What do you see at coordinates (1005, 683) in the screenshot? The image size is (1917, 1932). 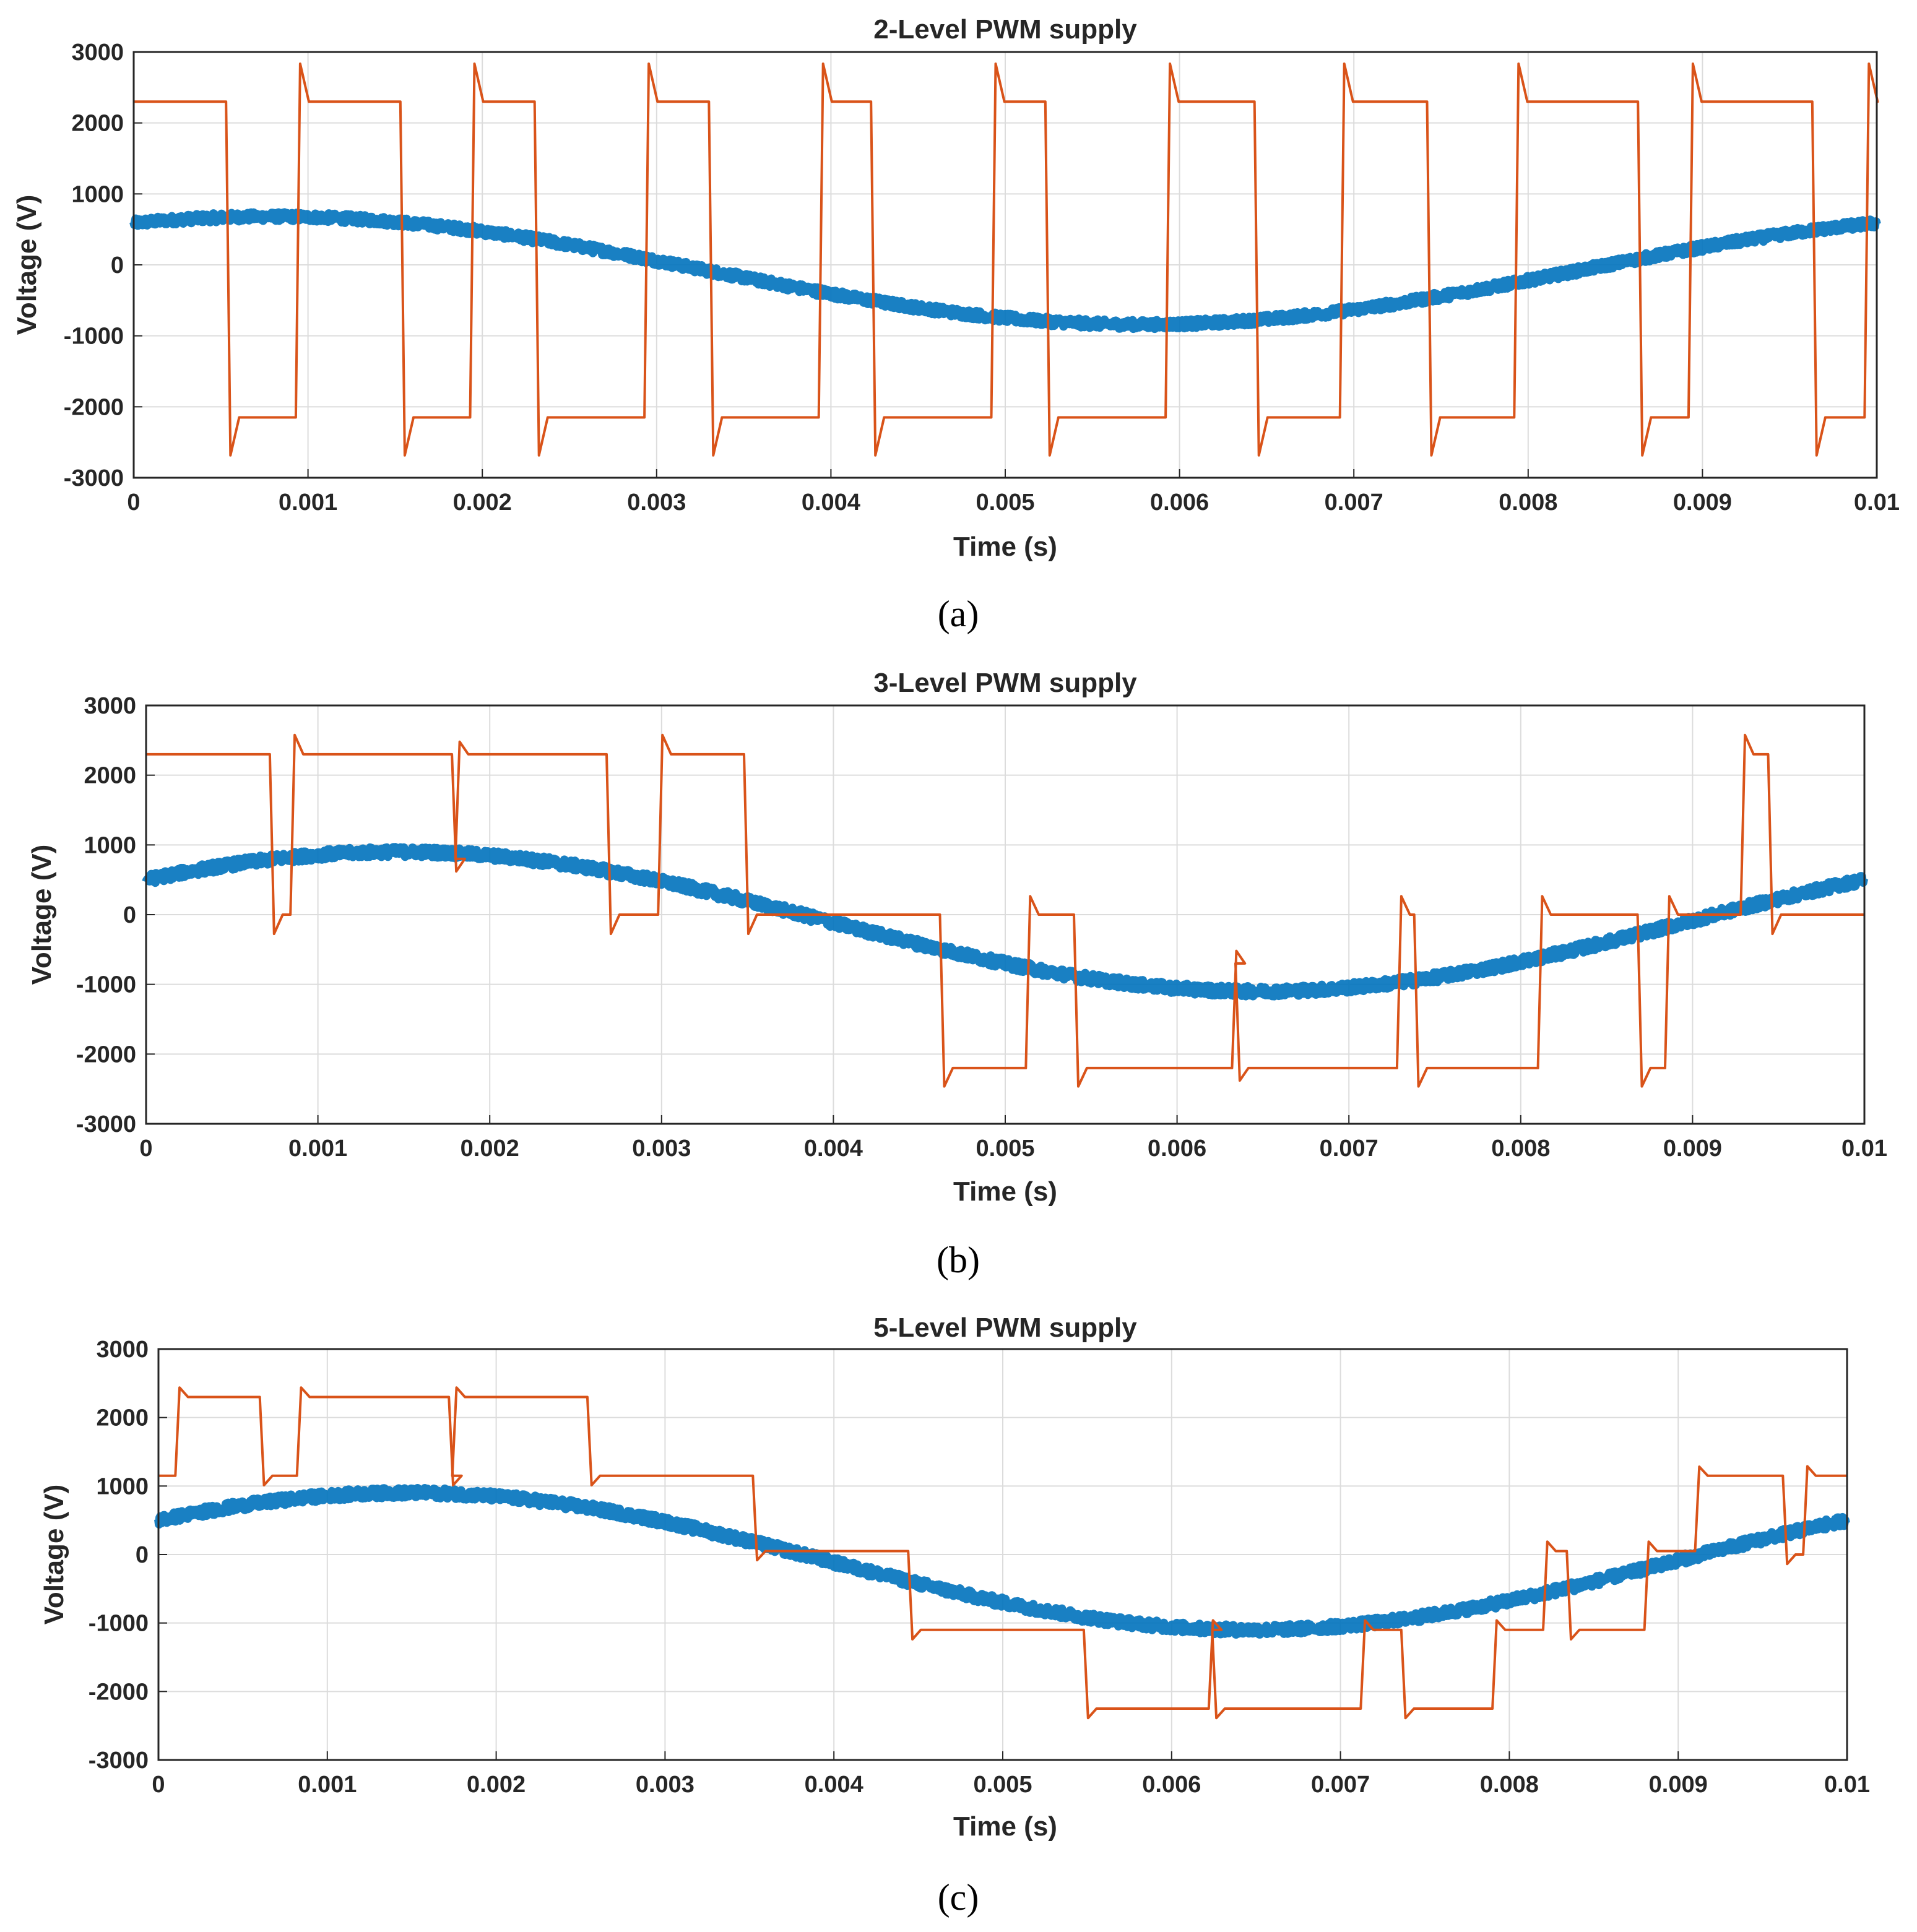 I see `chart-title: 3-Level PWM supply` at bounding box center [1005, 683].